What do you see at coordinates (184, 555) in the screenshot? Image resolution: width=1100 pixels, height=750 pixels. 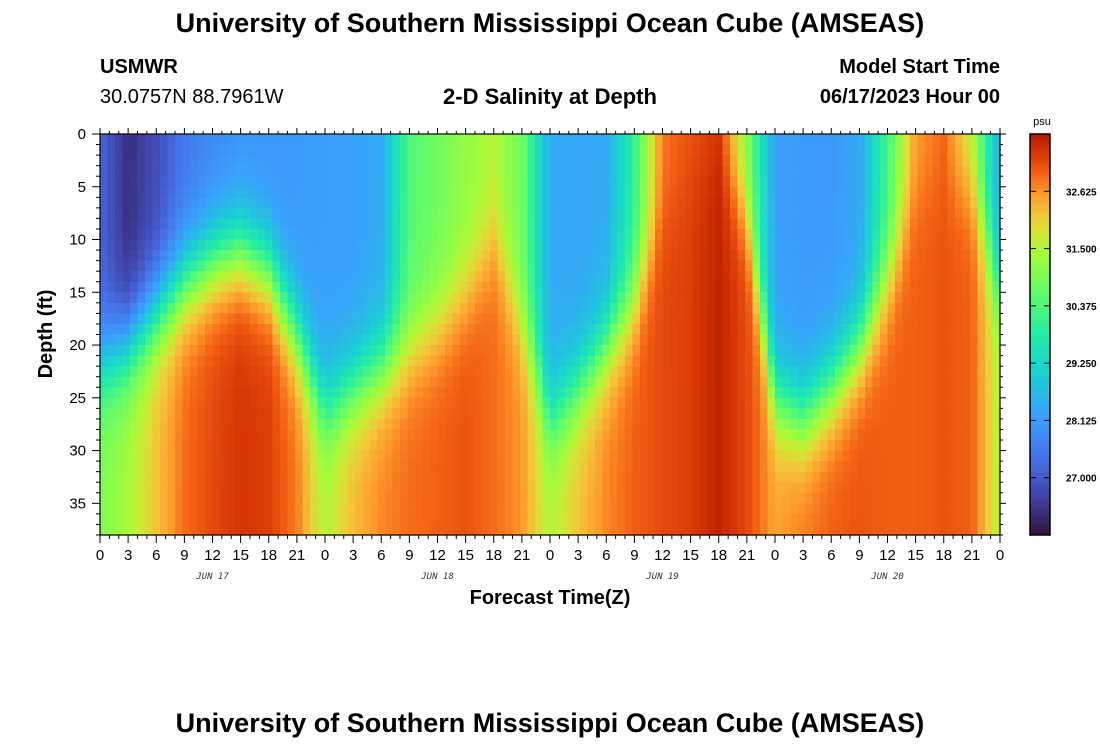 I see `x-tick-label: 9` at bounding box center [184, 555].